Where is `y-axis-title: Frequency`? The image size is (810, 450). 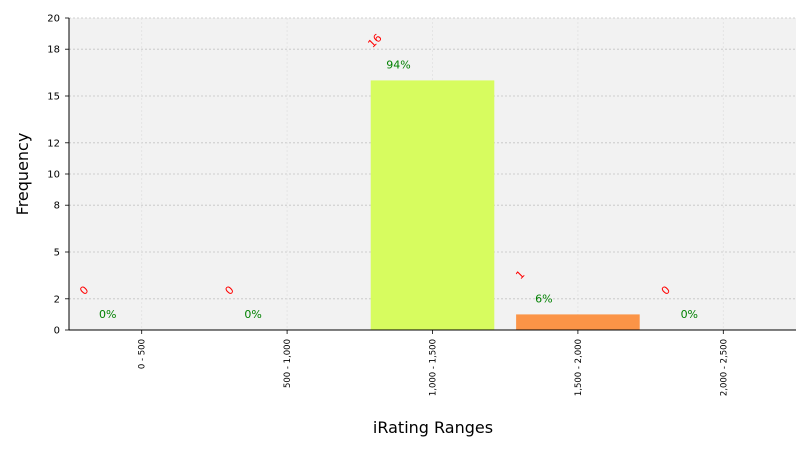
y-axis-title: Frequency is located at coordinates (22, 174).